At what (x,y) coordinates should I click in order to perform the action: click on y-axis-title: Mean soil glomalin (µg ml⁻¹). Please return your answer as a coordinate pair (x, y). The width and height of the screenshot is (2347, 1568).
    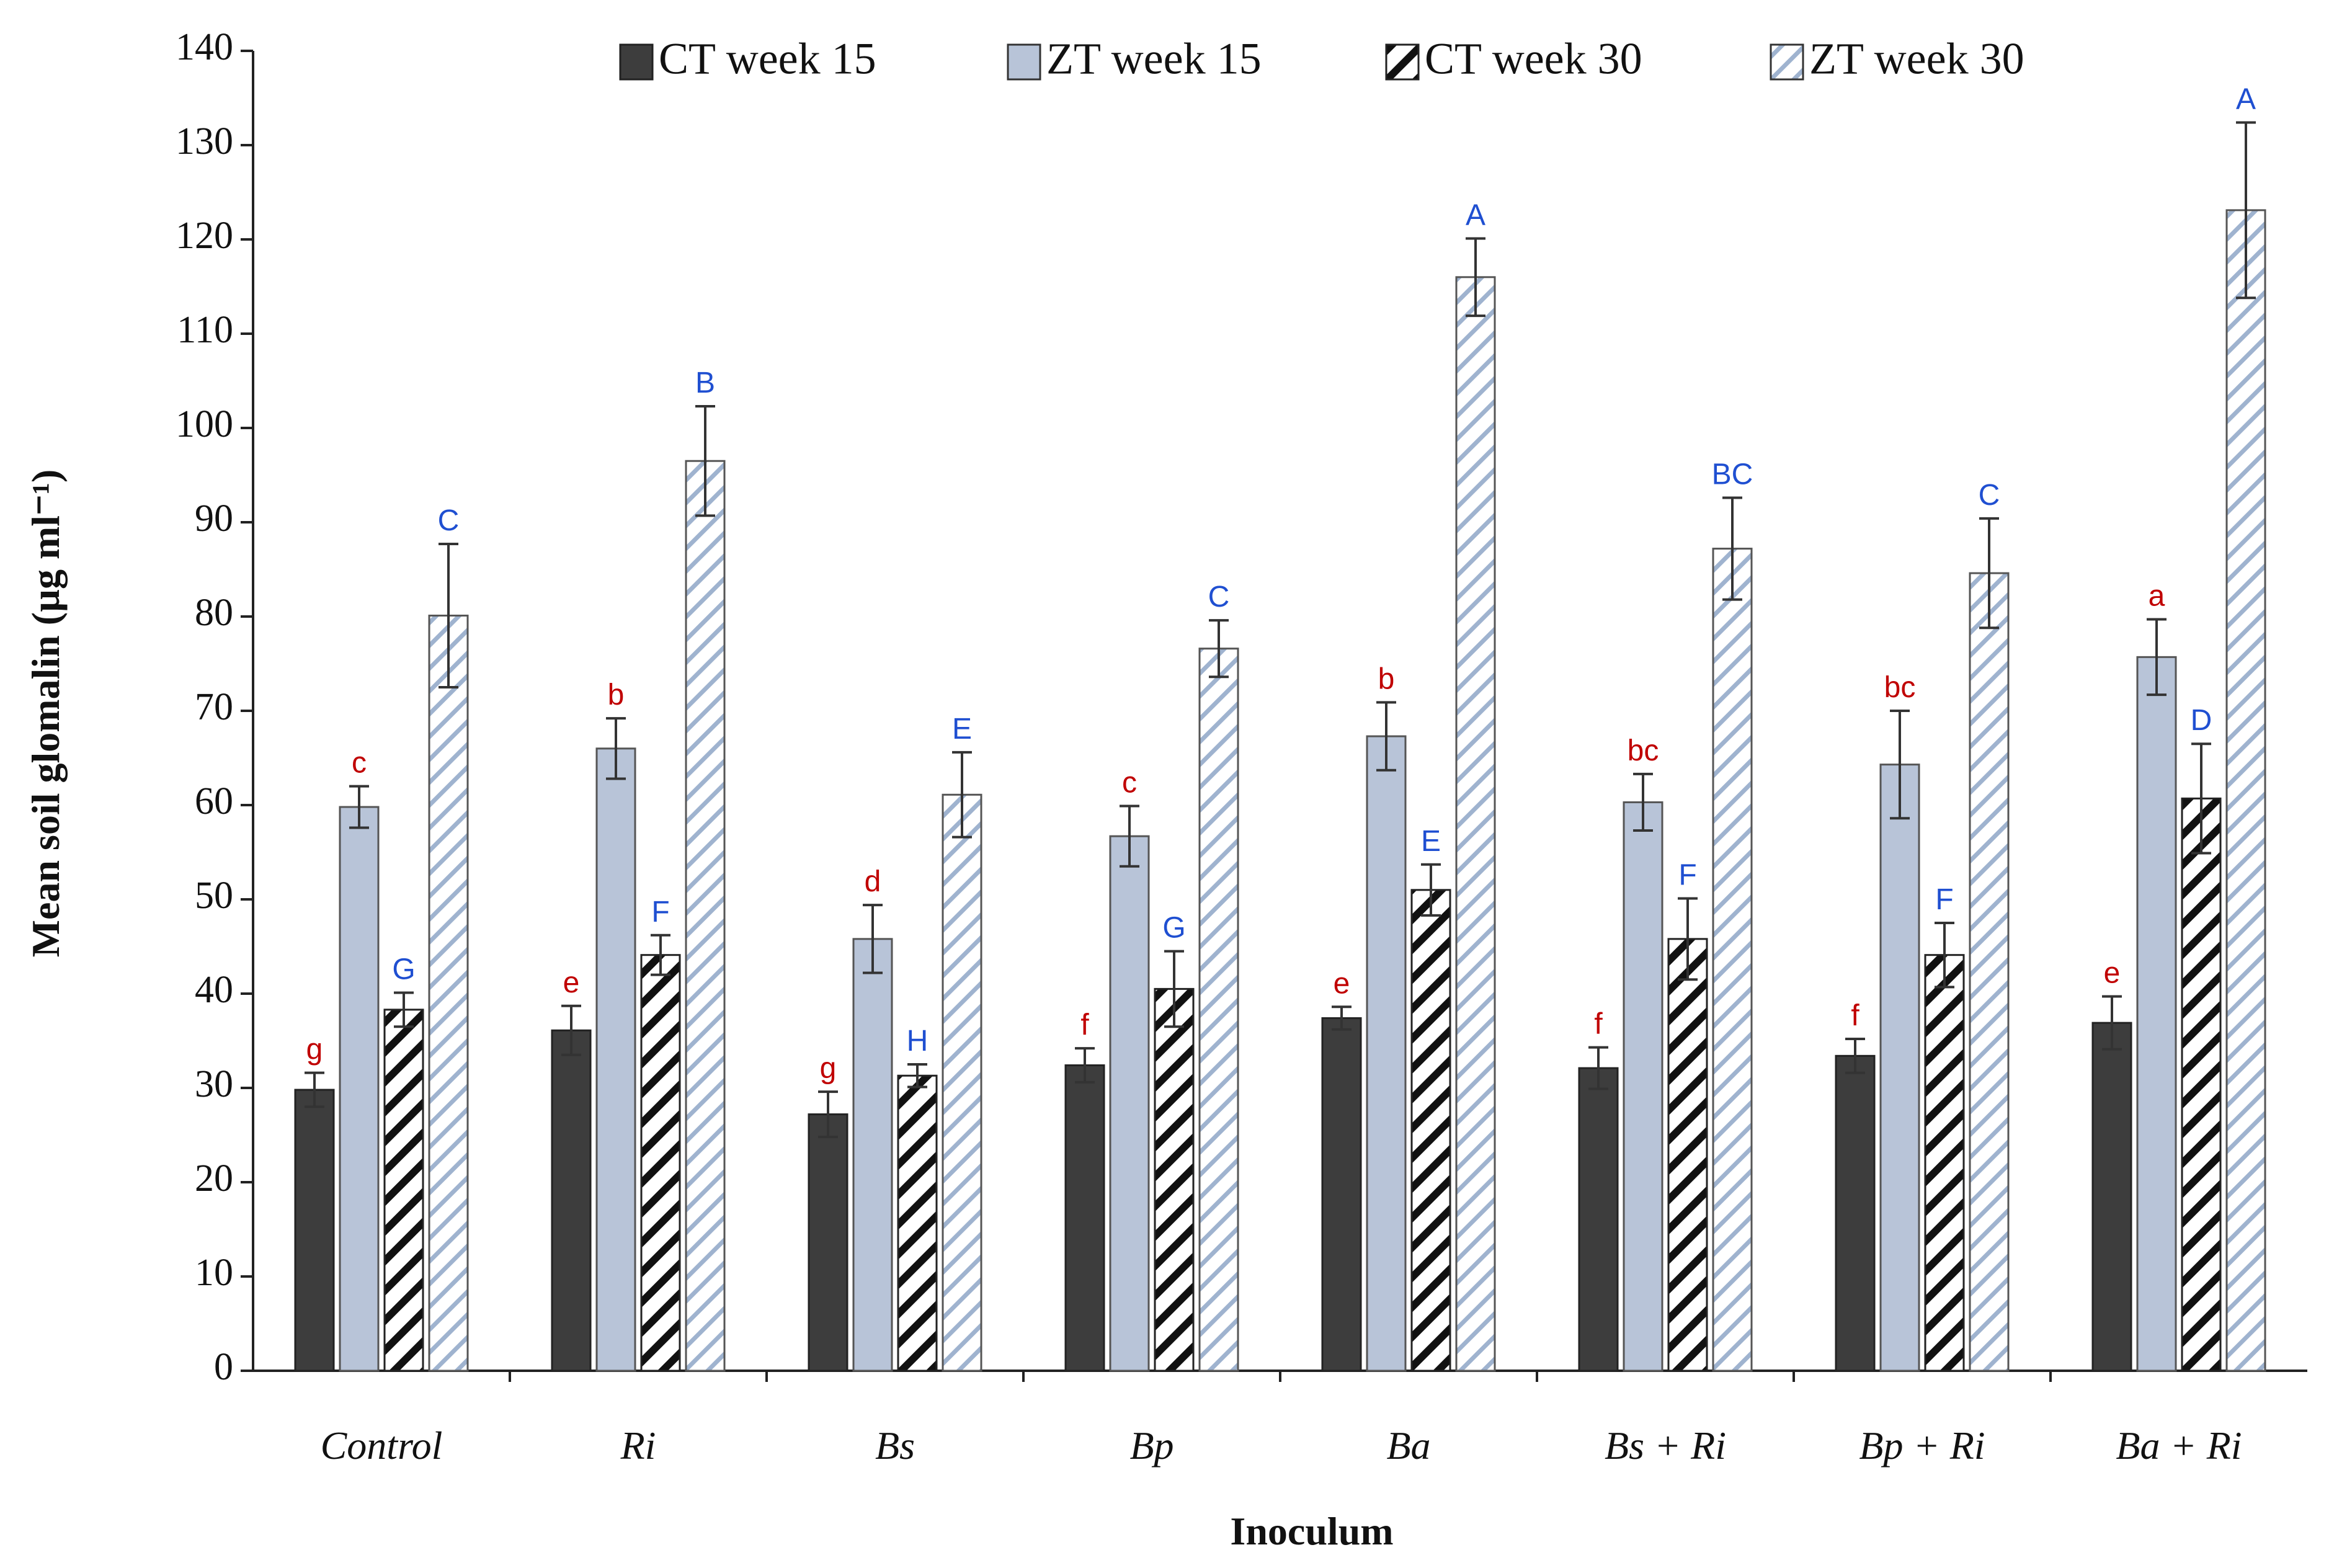
    Looking at the image, I should click on (46, 714).